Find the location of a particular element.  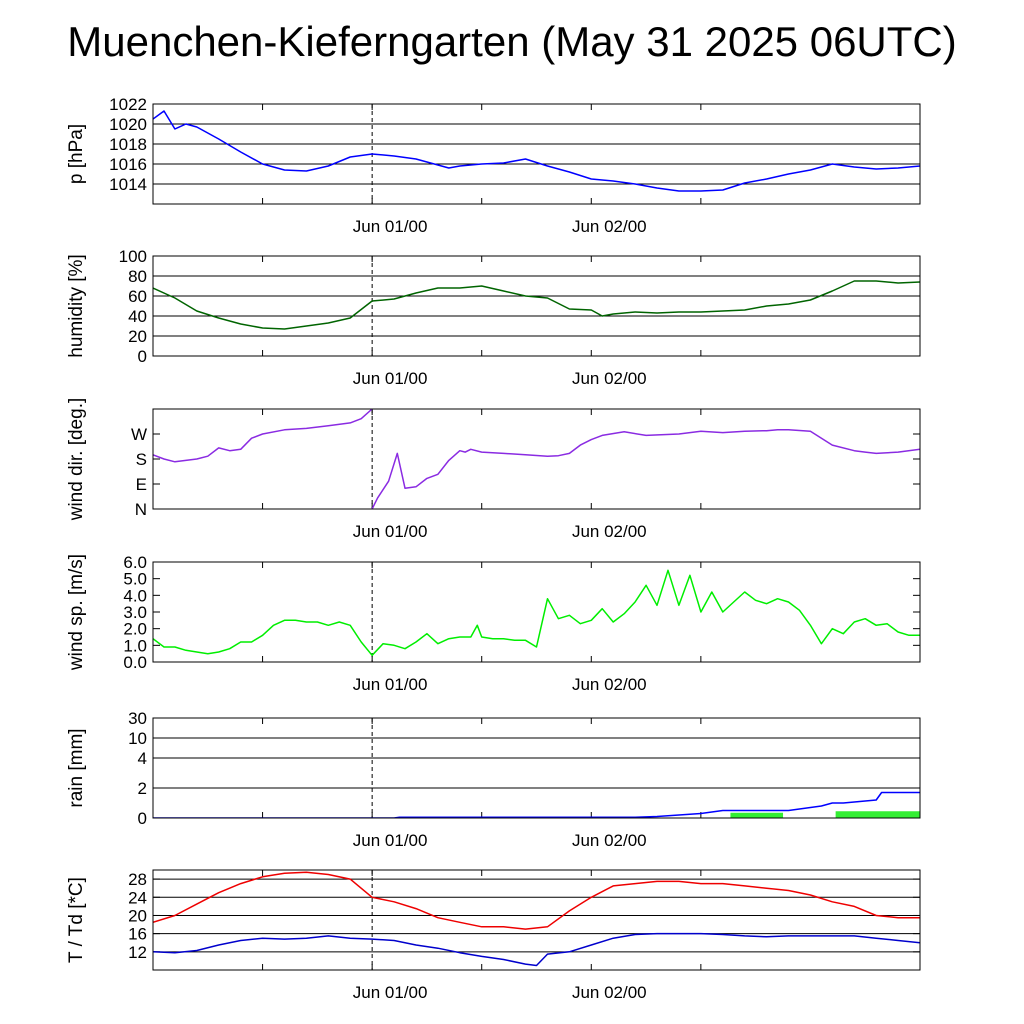

y-axis-label: humidity [%] is located at coordinates (76, 305).